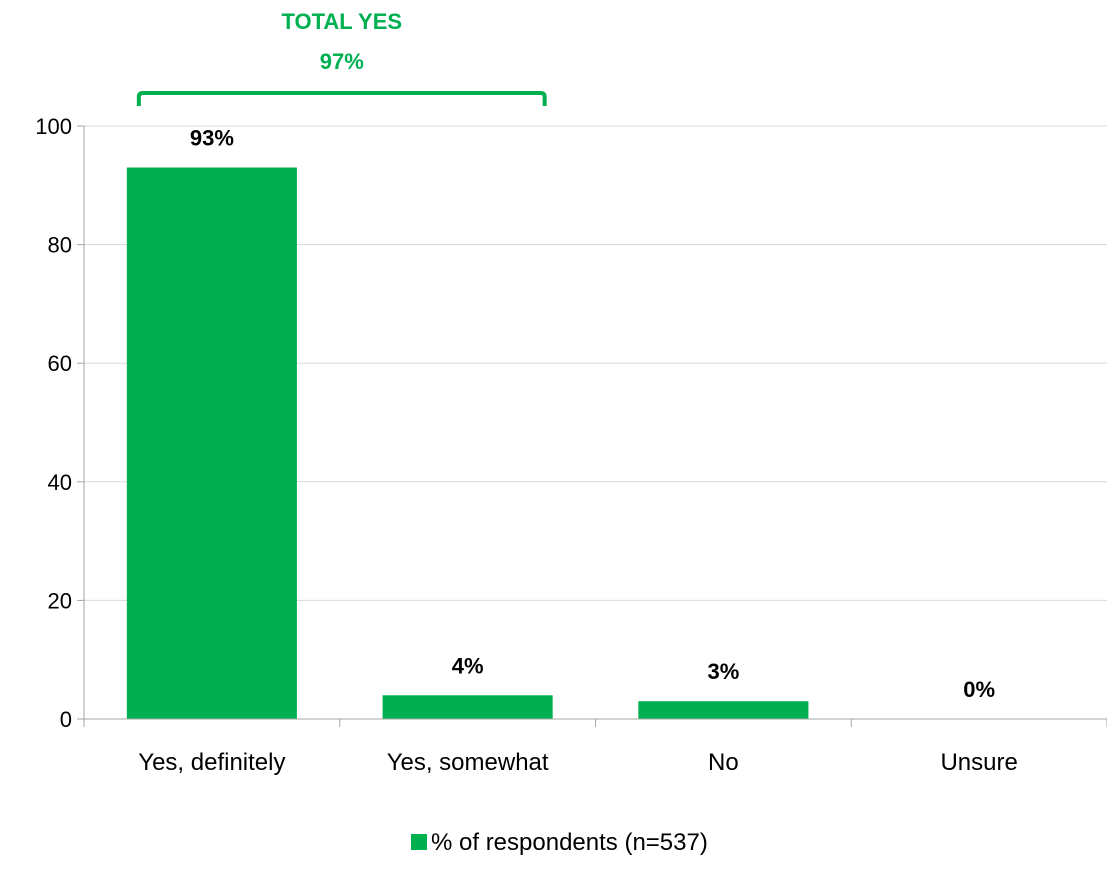  I want to click on x-tick-label-2: No, so click(723, 762).